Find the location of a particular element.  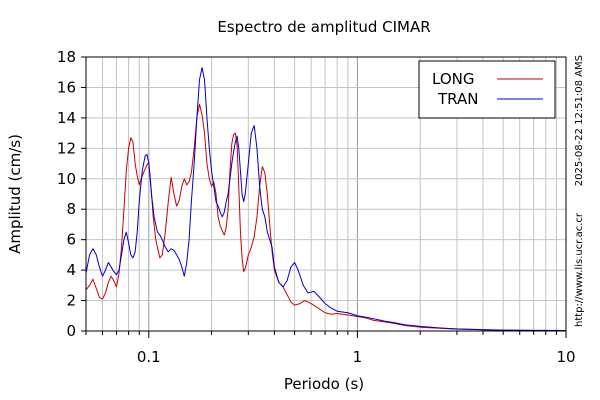

x-tick-label: 1 is located at coordinates (358, 357).